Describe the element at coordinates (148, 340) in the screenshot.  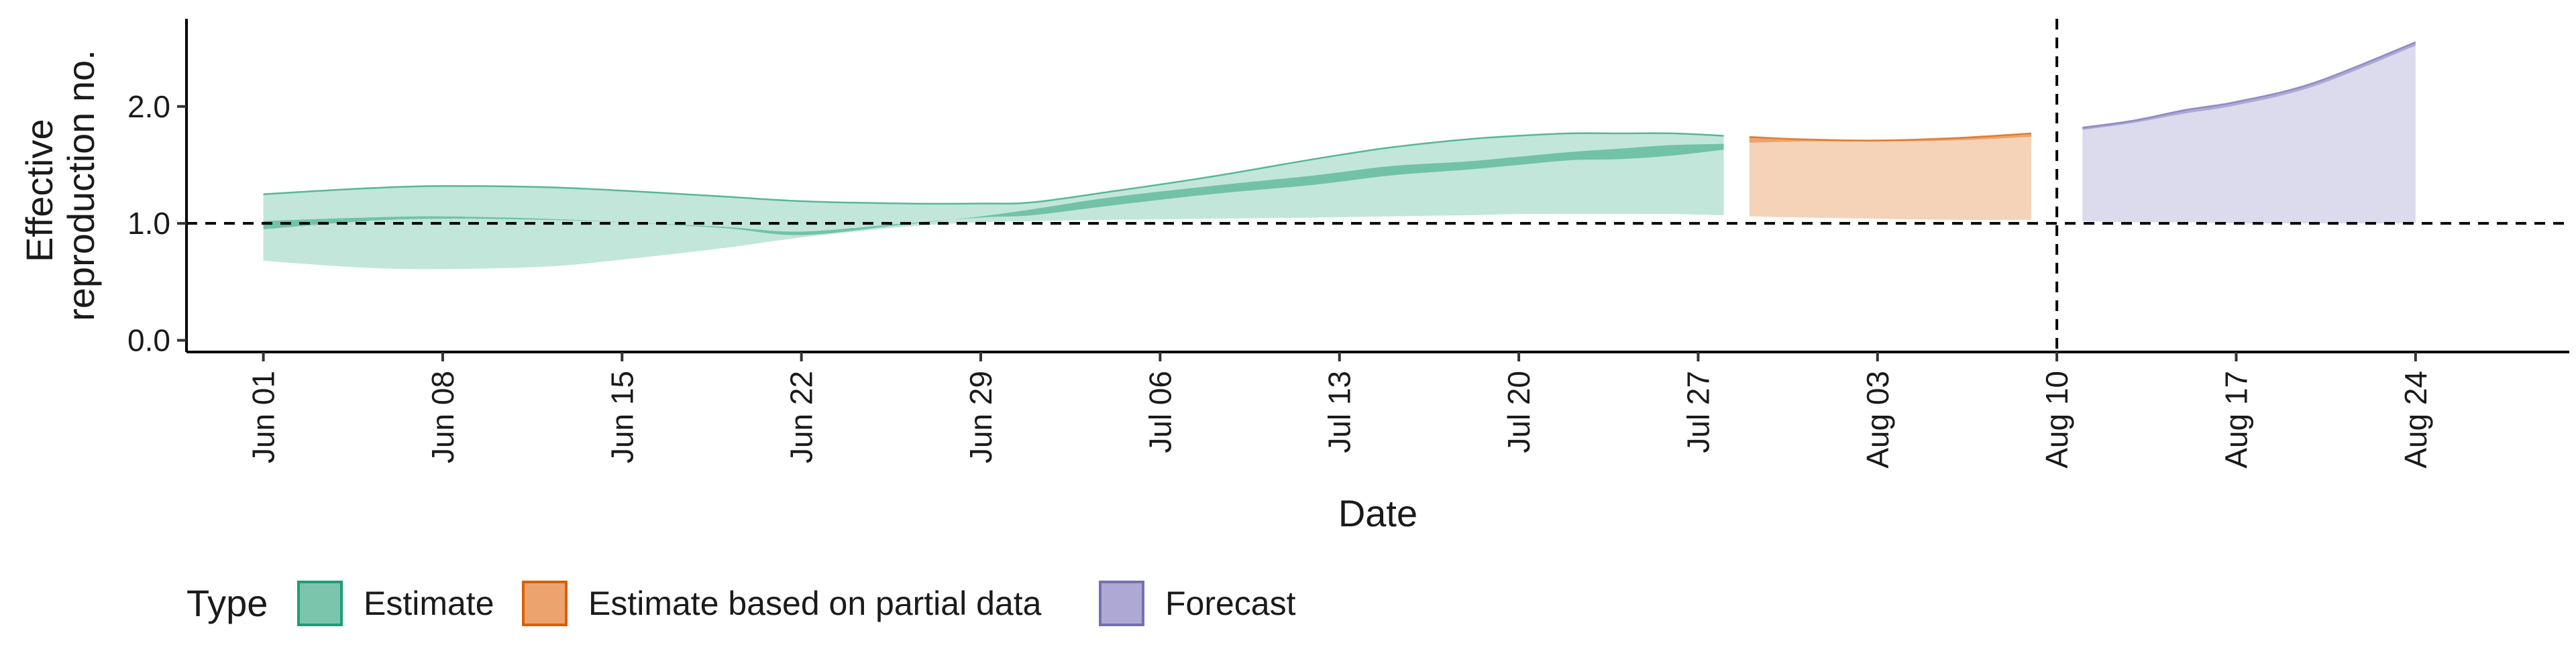
I see `y-tick-label: 0.0` at that location.